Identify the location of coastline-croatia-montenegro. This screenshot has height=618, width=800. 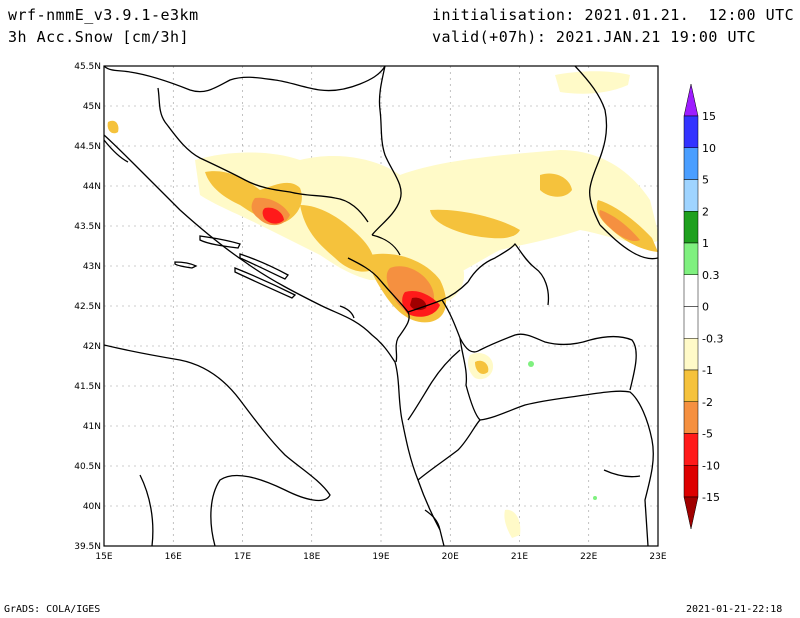
(250, 248).